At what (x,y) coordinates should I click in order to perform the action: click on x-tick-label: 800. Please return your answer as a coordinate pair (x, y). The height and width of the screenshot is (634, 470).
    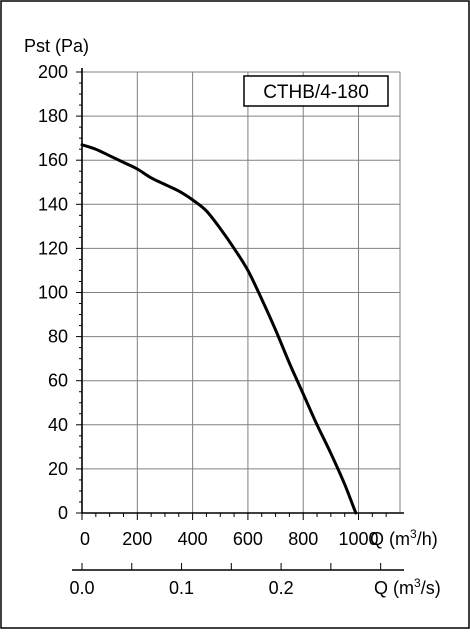
    Looking at the image, I should click on (303, 539).